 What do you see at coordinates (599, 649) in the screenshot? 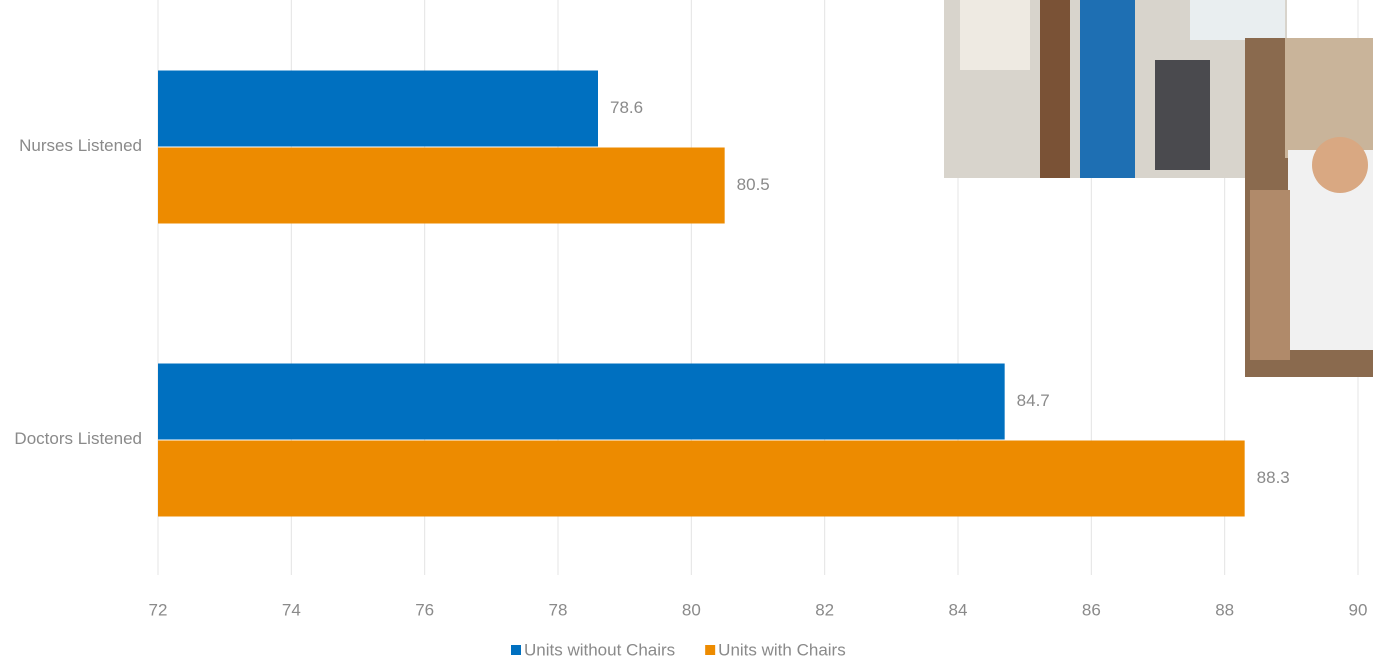
I see `legend-label: Units without Chairs` at bounding box center [599, 649].